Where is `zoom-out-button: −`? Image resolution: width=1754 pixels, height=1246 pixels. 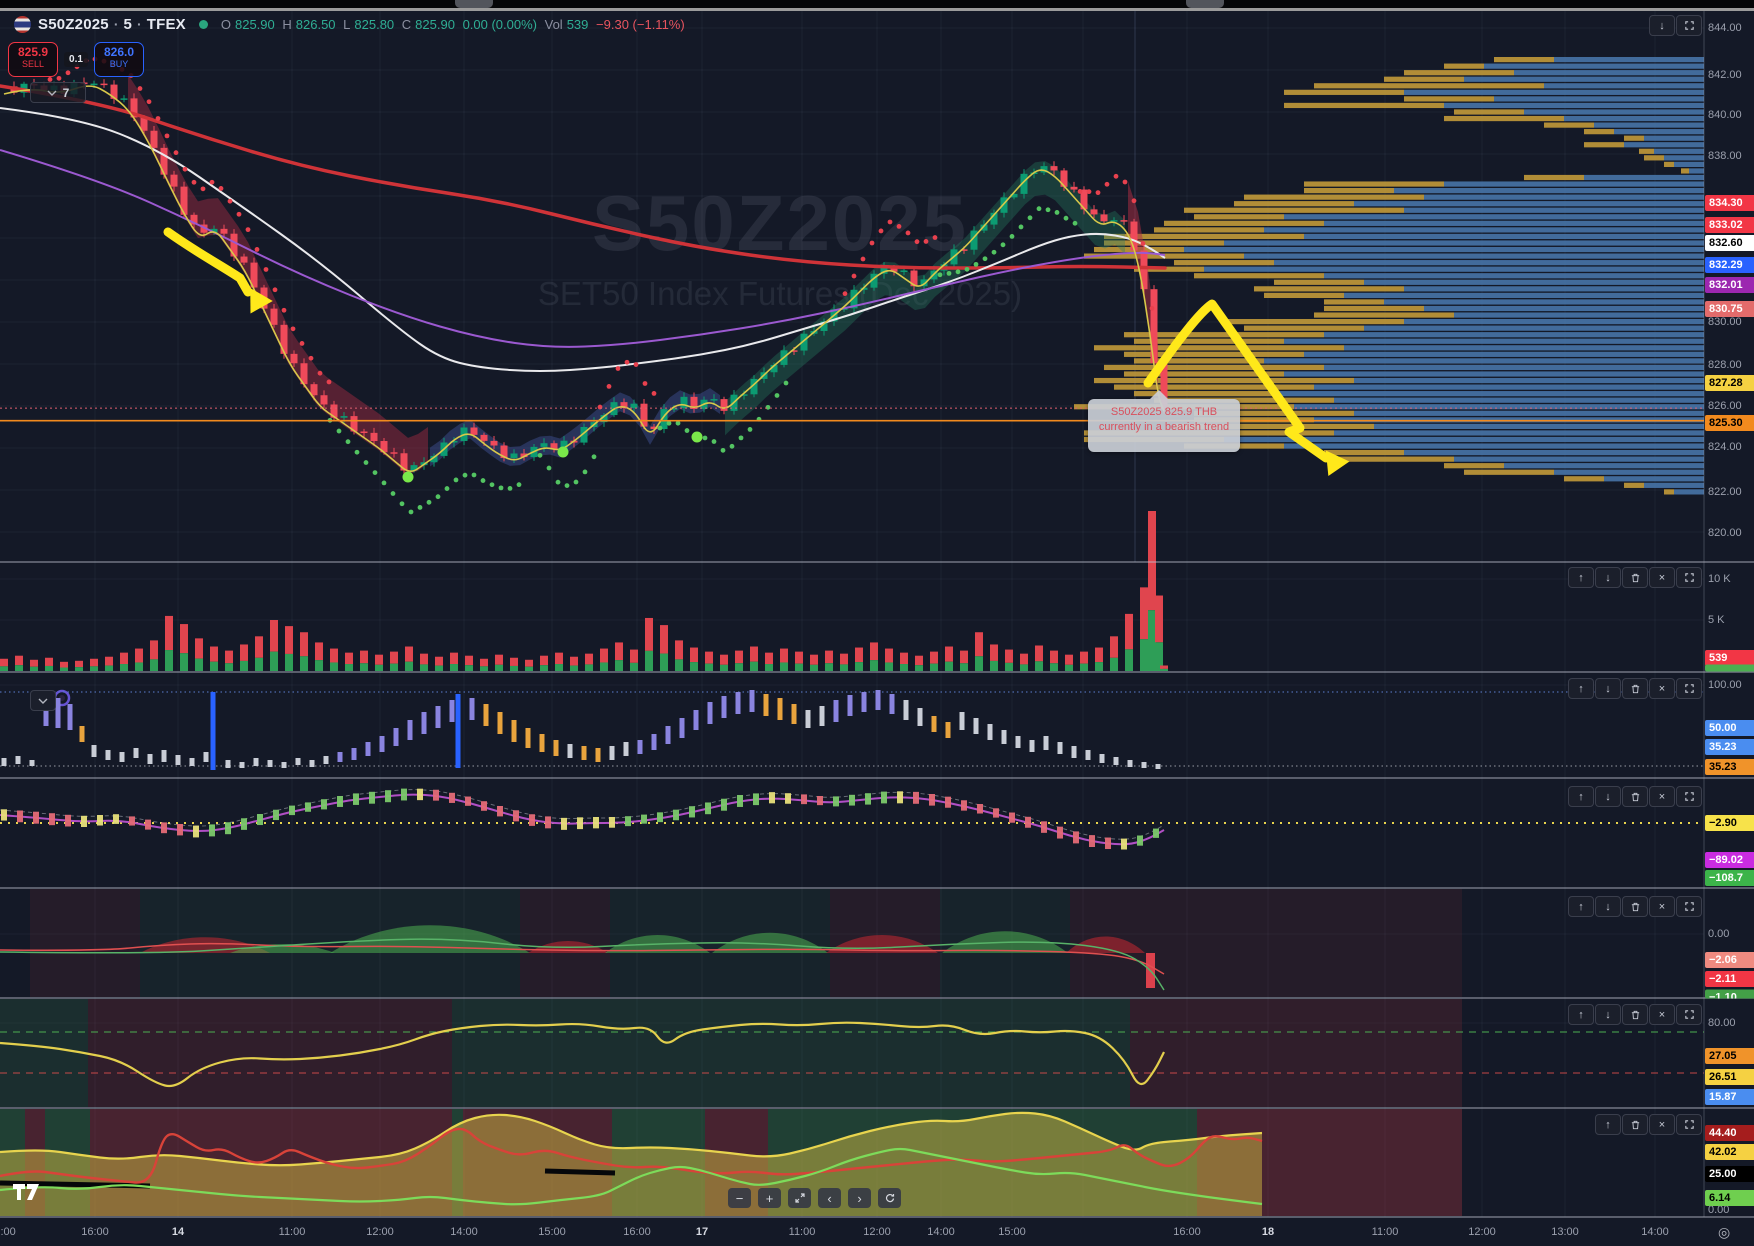
zoom-out-button: − is located at coordinates (739, 1198).